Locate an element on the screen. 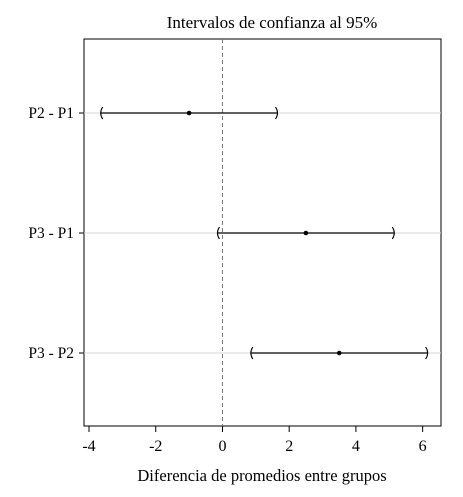 The width and height of the screenshot is (463, 497). x-tick-label: 4 is located at coordinates (356, 446).